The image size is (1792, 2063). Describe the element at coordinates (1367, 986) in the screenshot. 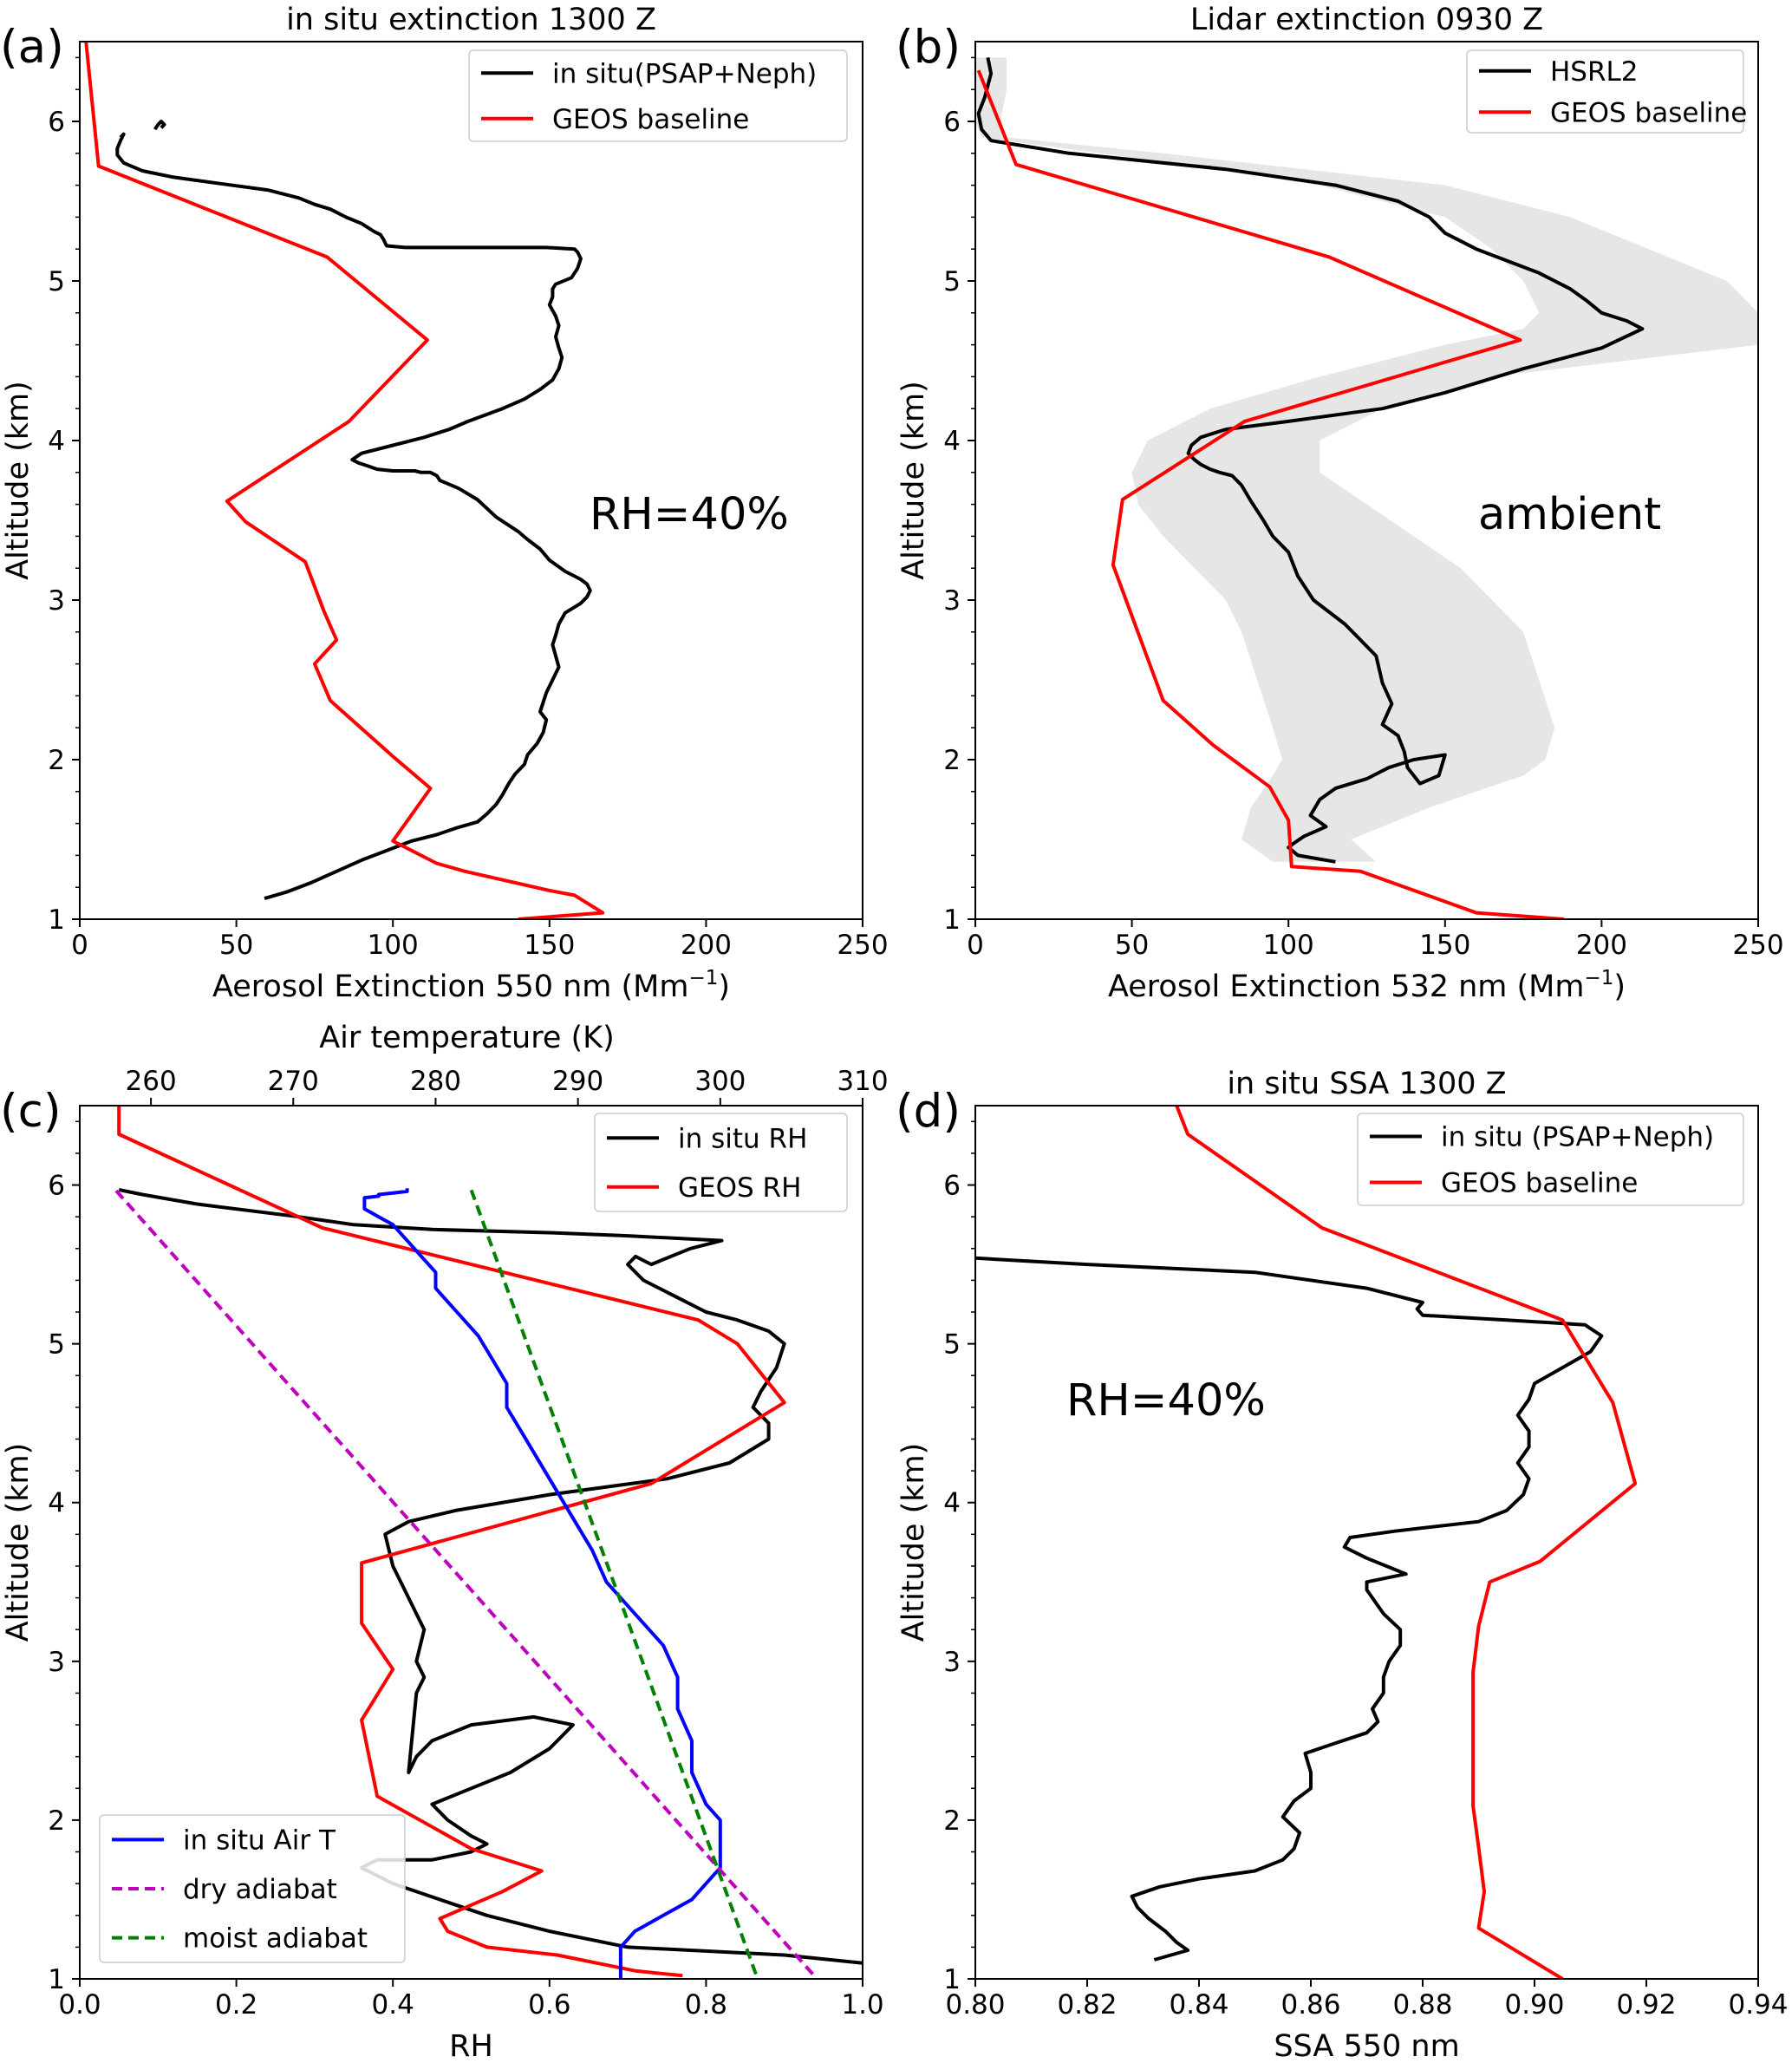

I see `x-axis-label: Aerosol Extinction 532 nm (Mm−1)` at that location.